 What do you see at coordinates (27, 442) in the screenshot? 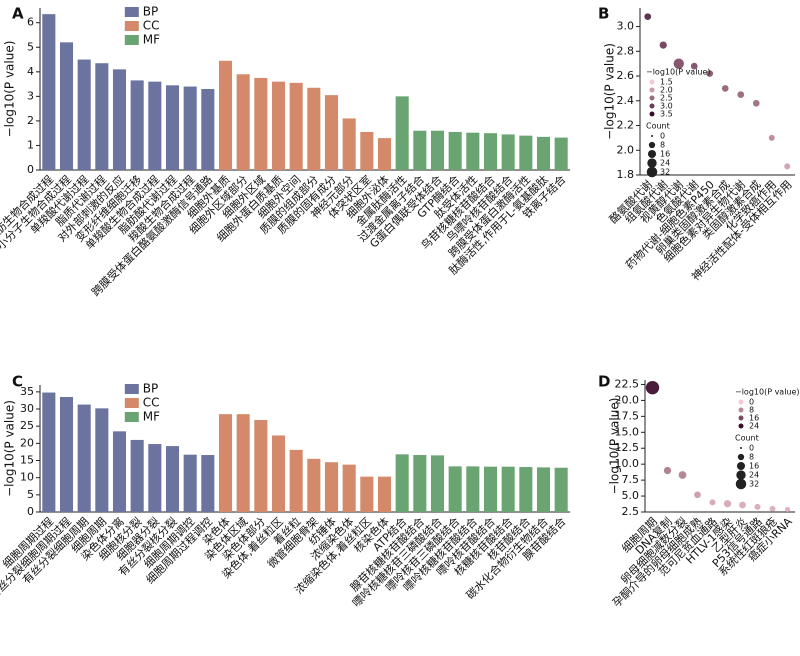
I see `y-tick-label: 20` at bounding box center [27, 442].